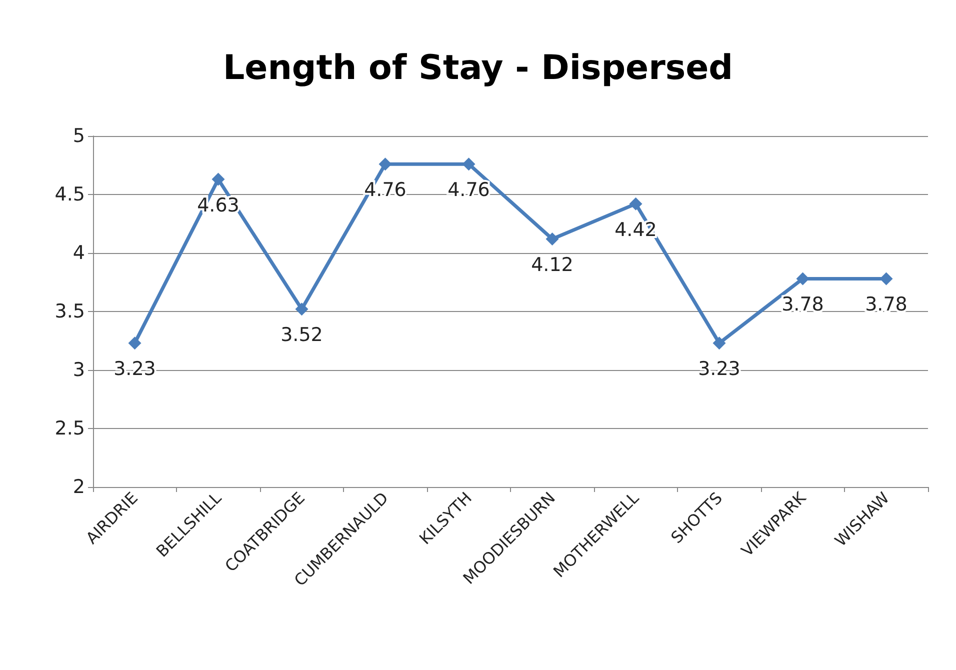  Describe the element at coordinates (78, 136) in the screenshot. I see `y-tick-label: 5` at that location.